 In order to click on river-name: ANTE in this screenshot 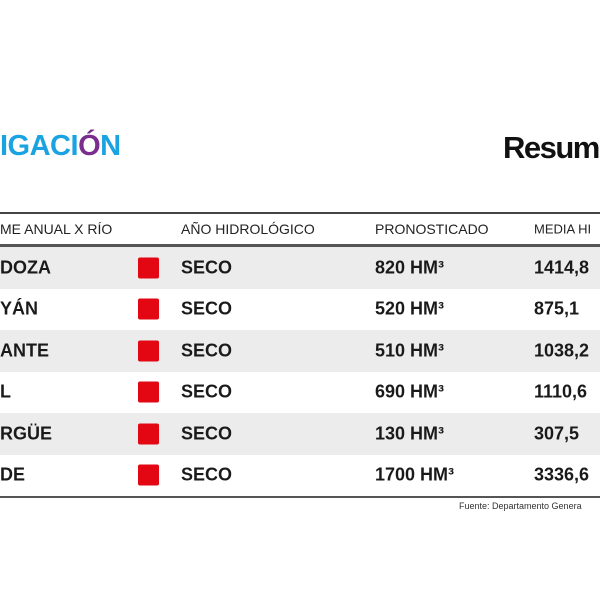, I will do `click(24, 350)`.